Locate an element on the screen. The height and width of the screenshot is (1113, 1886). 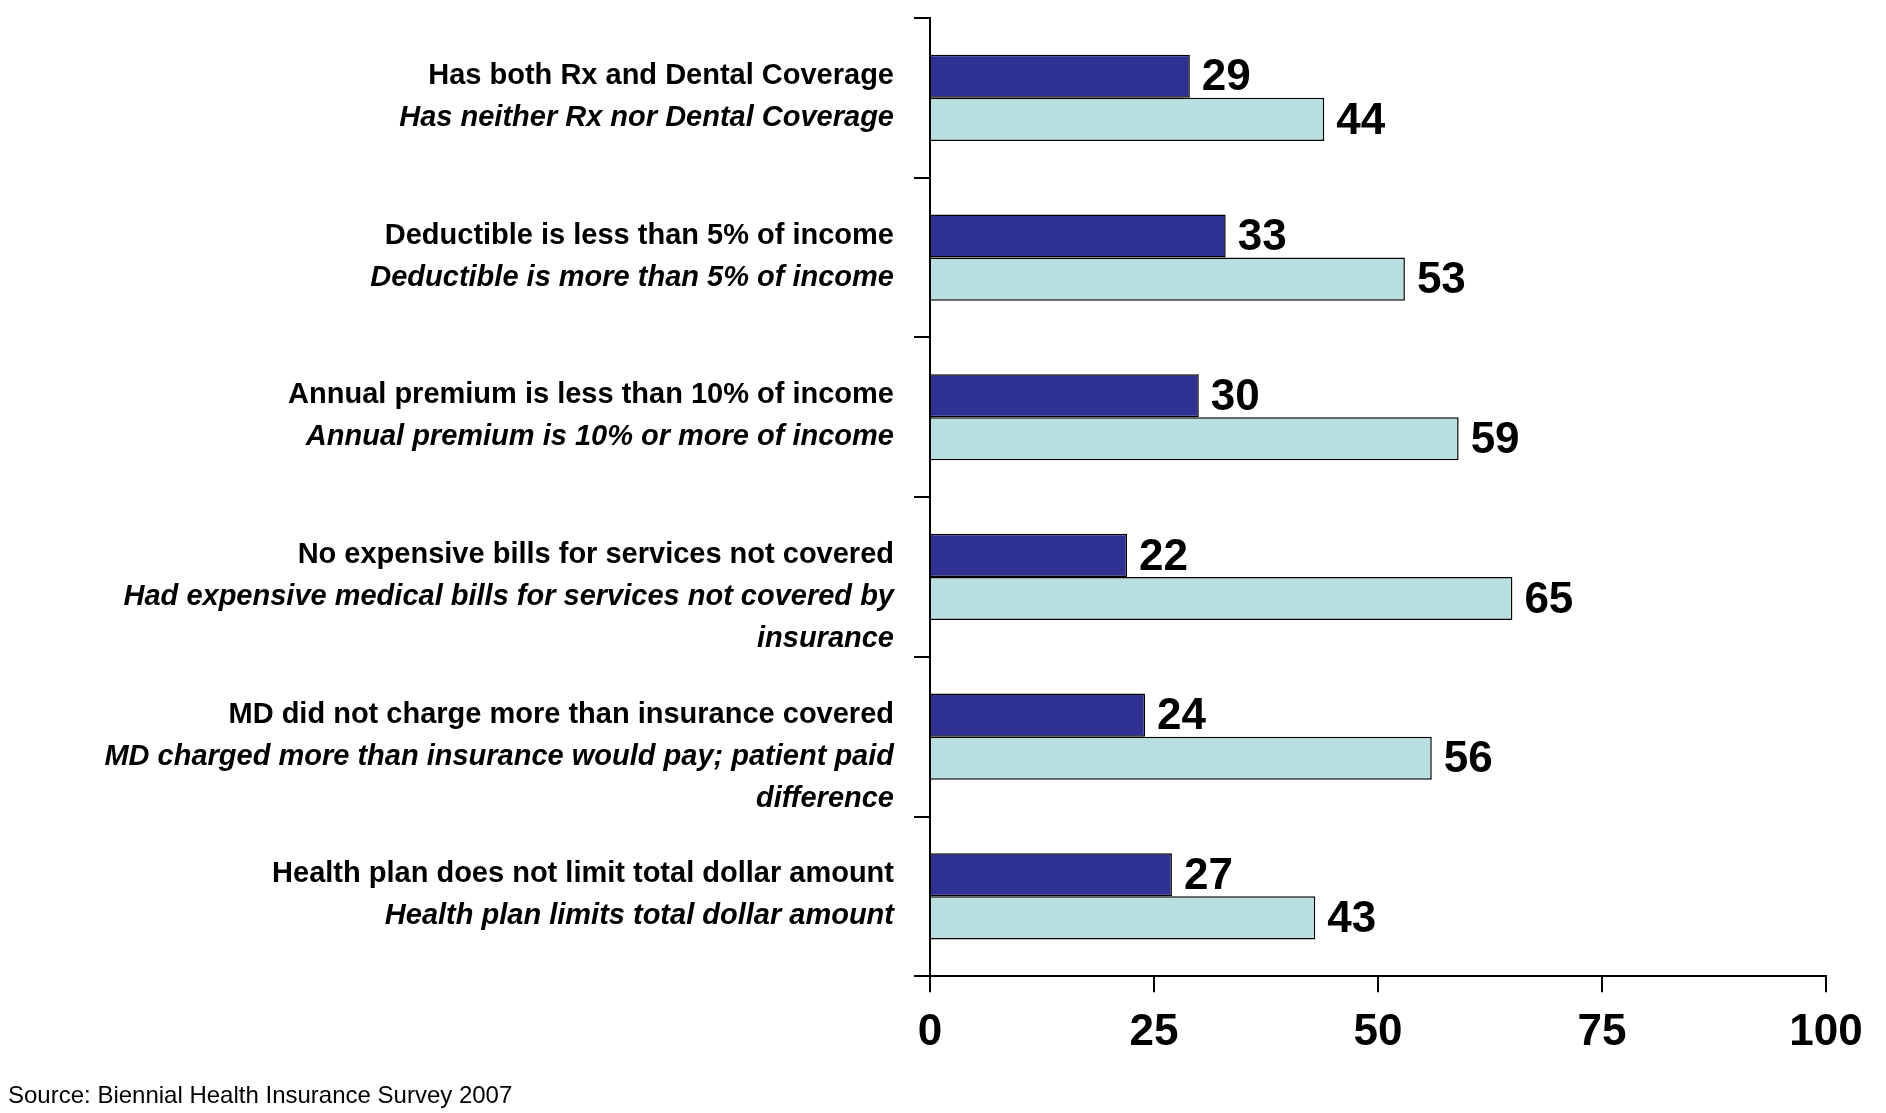
data-label: 22 is located at coordinates (1164, 554).